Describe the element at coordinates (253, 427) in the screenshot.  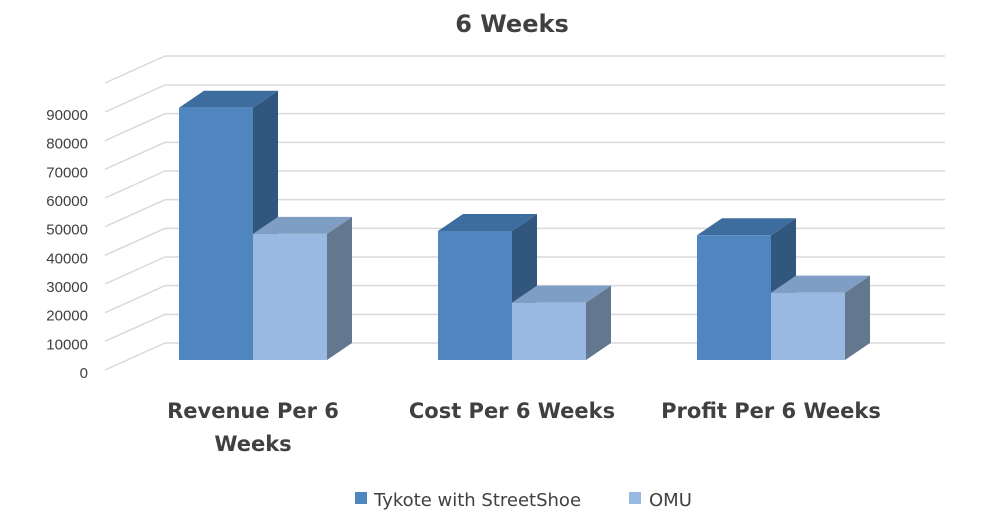
I see `x-category-label: Revenue Per 6 Weeks` at that location.